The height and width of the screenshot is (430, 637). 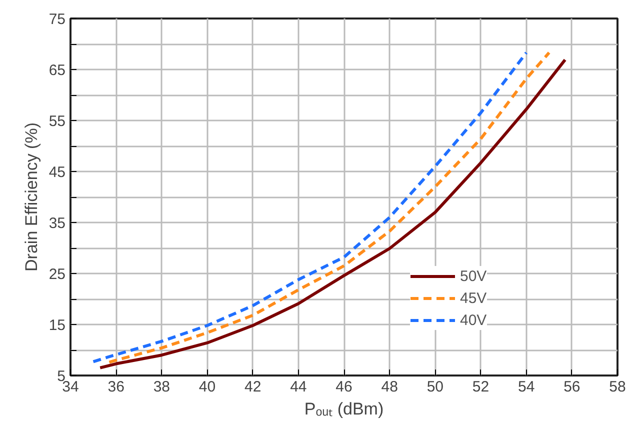 I want to click on y-axis-title: Drain Efficiency (%), so click(x=31, y=197).